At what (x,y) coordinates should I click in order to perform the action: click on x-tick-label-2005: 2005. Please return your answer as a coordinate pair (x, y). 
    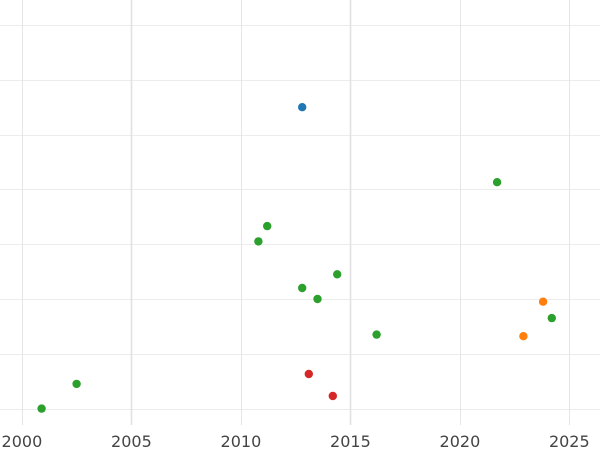
    Looking at the image, I should click on (131, 441).